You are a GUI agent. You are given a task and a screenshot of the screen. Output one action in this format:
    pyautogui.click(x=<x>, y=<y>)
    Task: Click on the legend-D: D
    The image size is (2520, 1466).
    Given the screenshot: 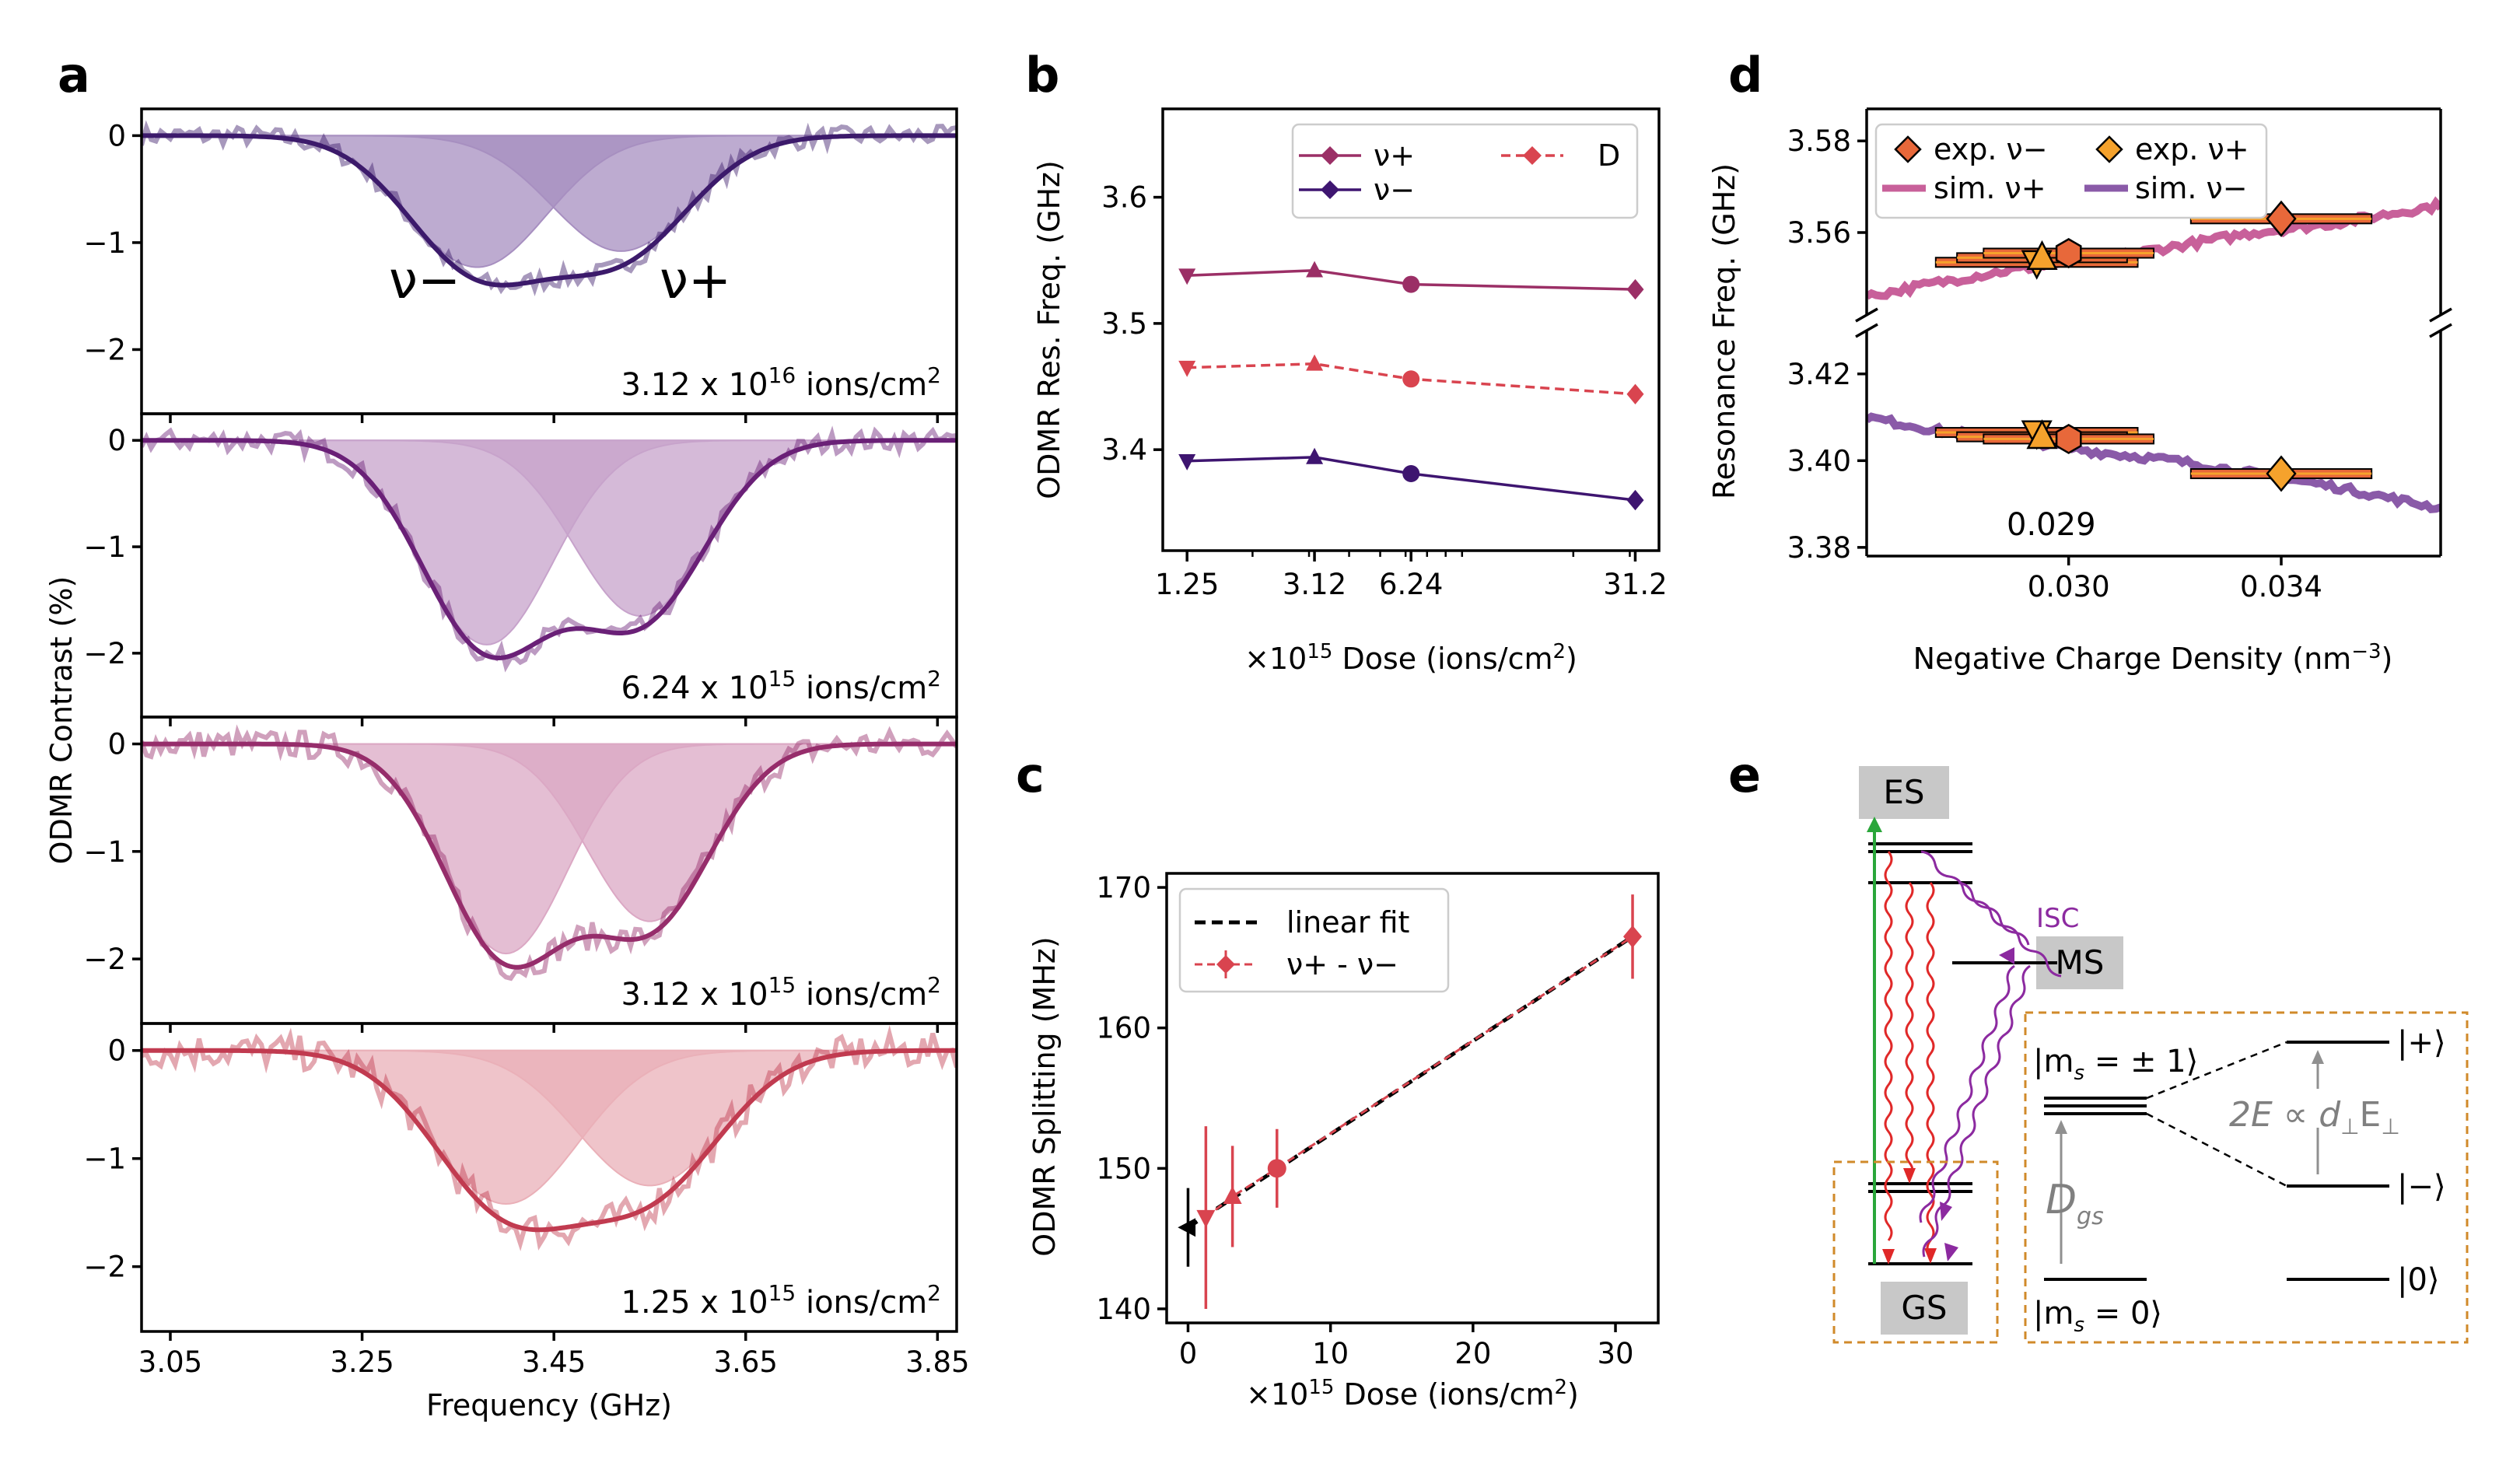 What is the action you would take?
    pyautogui.click(x=1609, y=155)
    